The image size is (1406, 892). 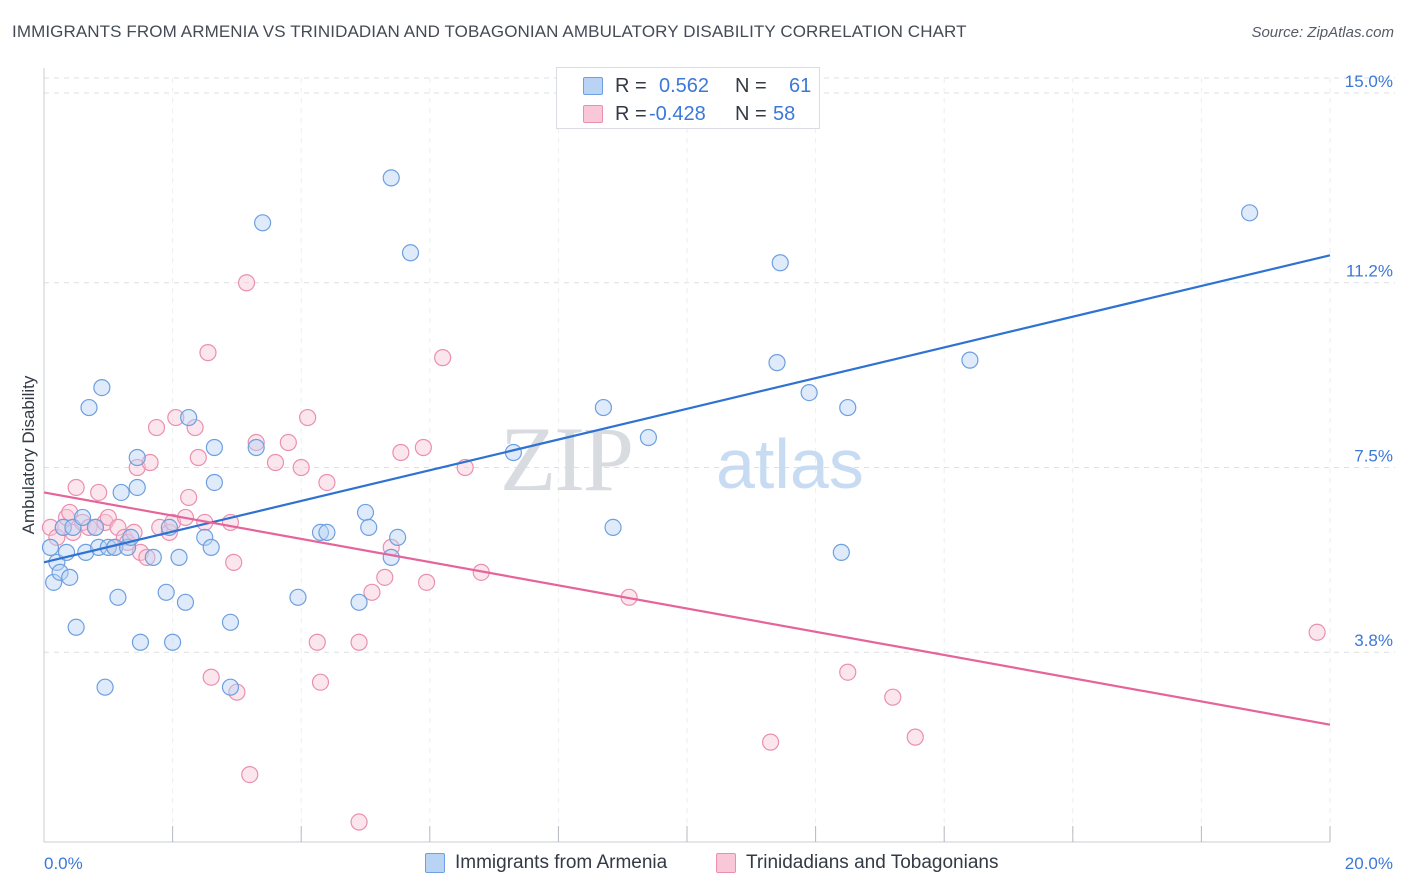 What do you see at coordinates (784, 113) in the screenshot?
I see `n-value: 58` at bounding box center [784, 113].